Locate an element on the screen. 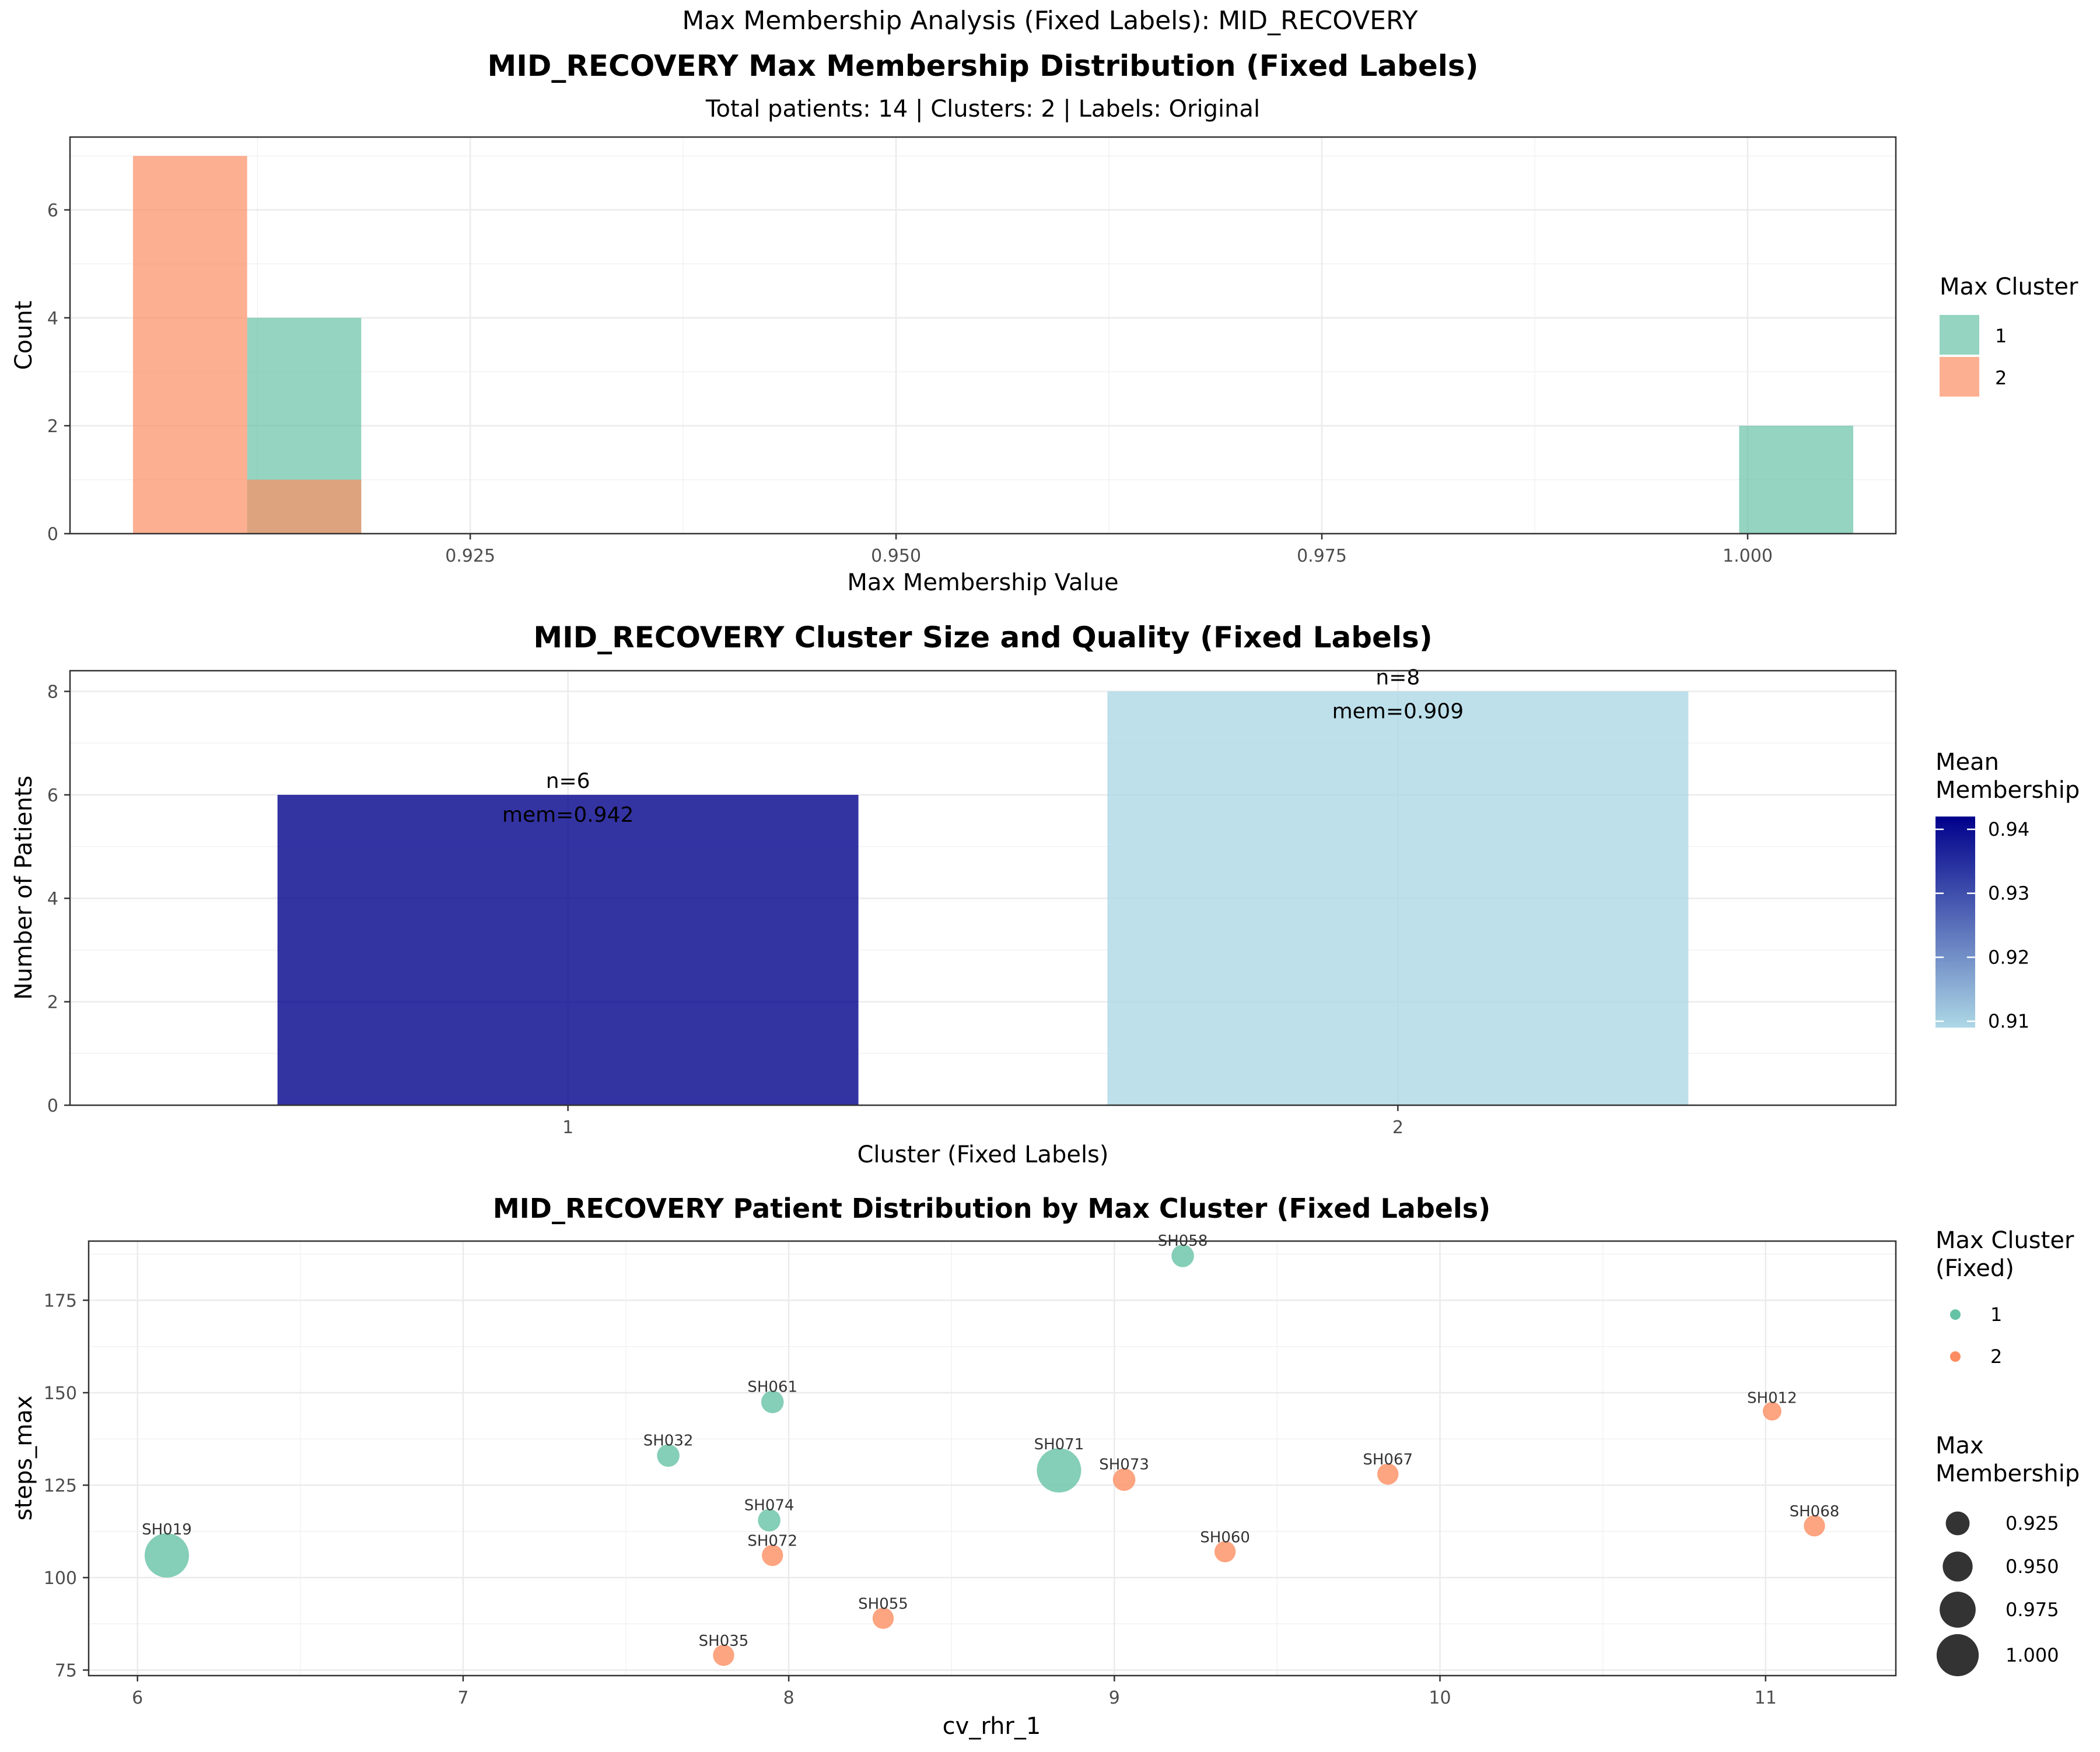 This screenshot has width=2100, height=1752. scatter-point-SH072 is located at coordinates (772, 1555).